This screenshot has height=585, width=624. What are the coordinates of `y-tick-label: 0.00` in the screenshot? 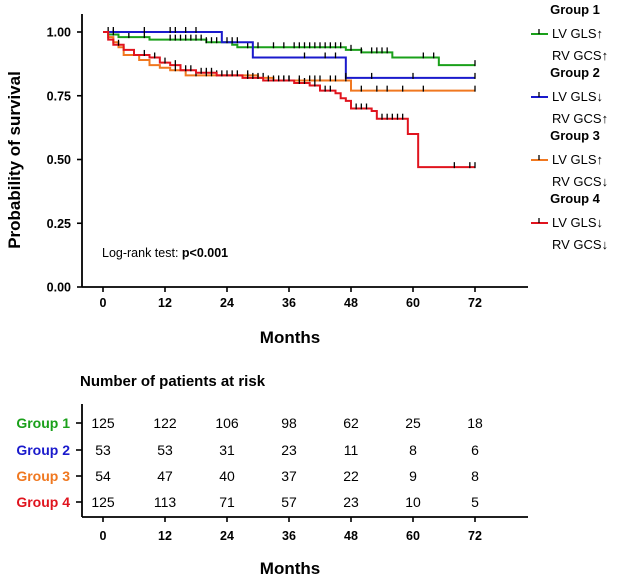 It's located at (59, 288).